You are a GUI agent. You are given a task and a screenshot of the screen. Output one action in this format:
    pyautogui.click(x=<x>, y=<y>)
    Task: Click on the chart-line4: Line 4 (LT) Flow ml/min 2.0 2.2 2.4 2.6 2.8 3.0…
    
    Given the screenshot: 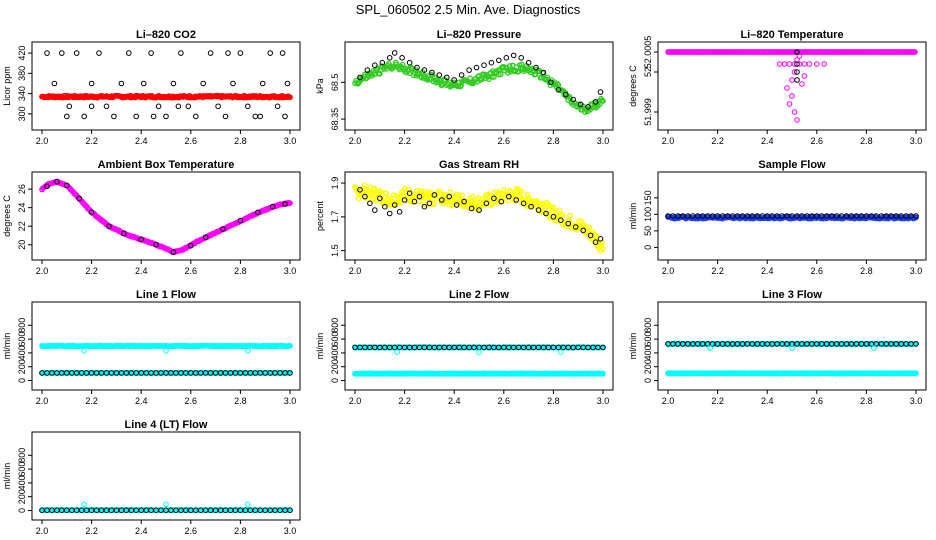 What is the action you would take?
    pyautogui.click(x=151, y=477)
    